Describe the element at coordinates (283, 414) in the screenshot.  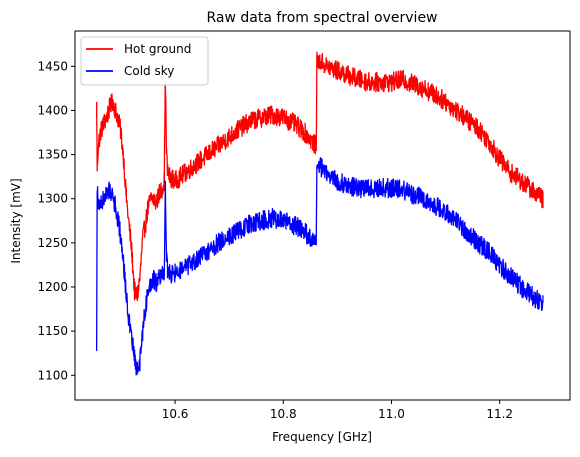
I see `x-tick-label: 10.8` at that location.